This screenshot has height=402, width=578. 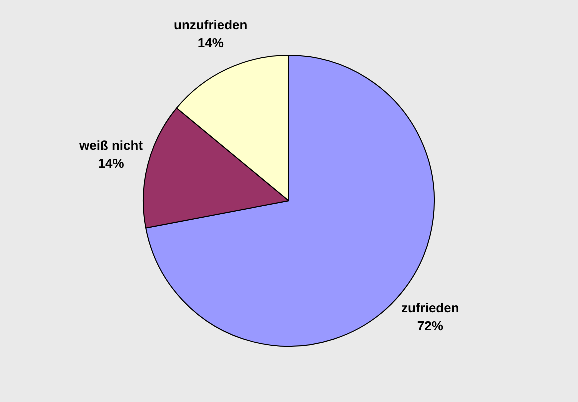 What do you see at coordinates (211, 25) in the screenshot?
I see `slice-label: unzufrieden` at bounding box center [211, 25].